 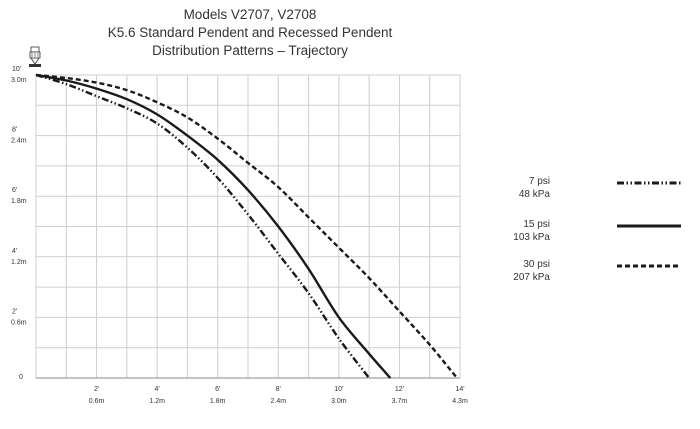 What do you see at coordinates (35, 56) in the screenshot?
I see `sprinkler-icon` at bounding box center [35, 56].